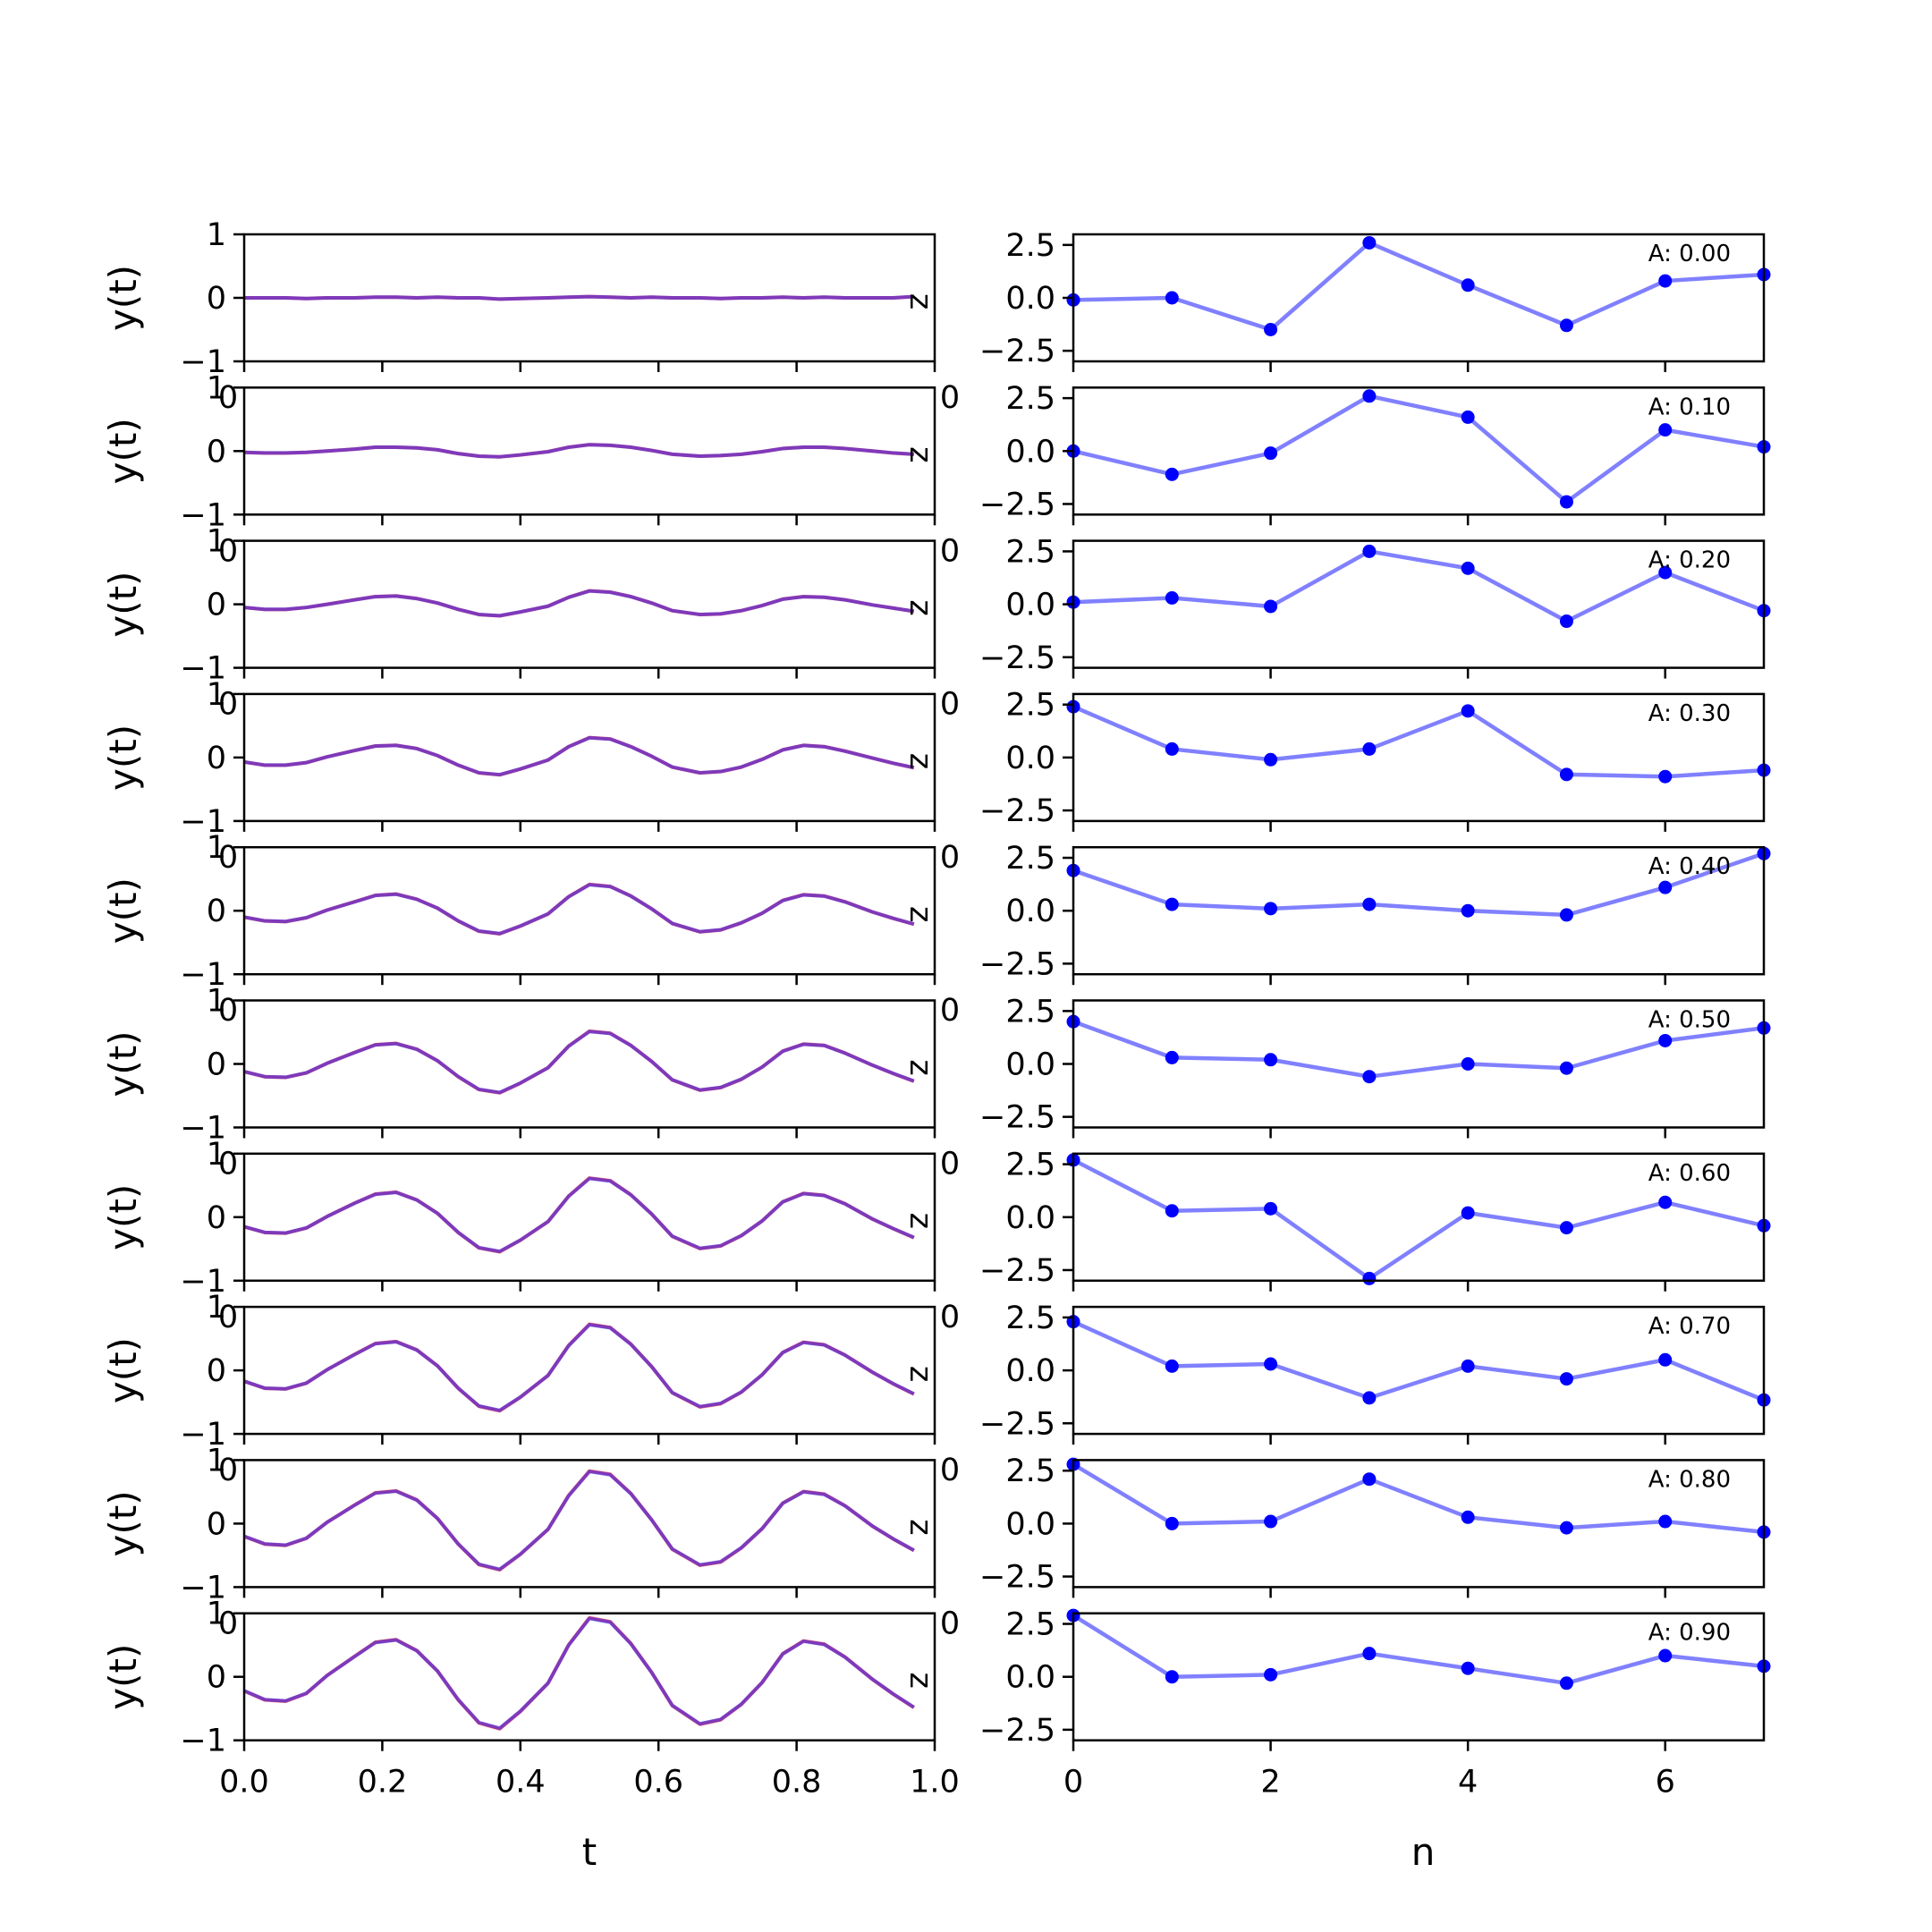  Describe the element at coordinates (1689, 866) in the screenshot. I see `amplitude-annotation: A: 0.40` at that location.